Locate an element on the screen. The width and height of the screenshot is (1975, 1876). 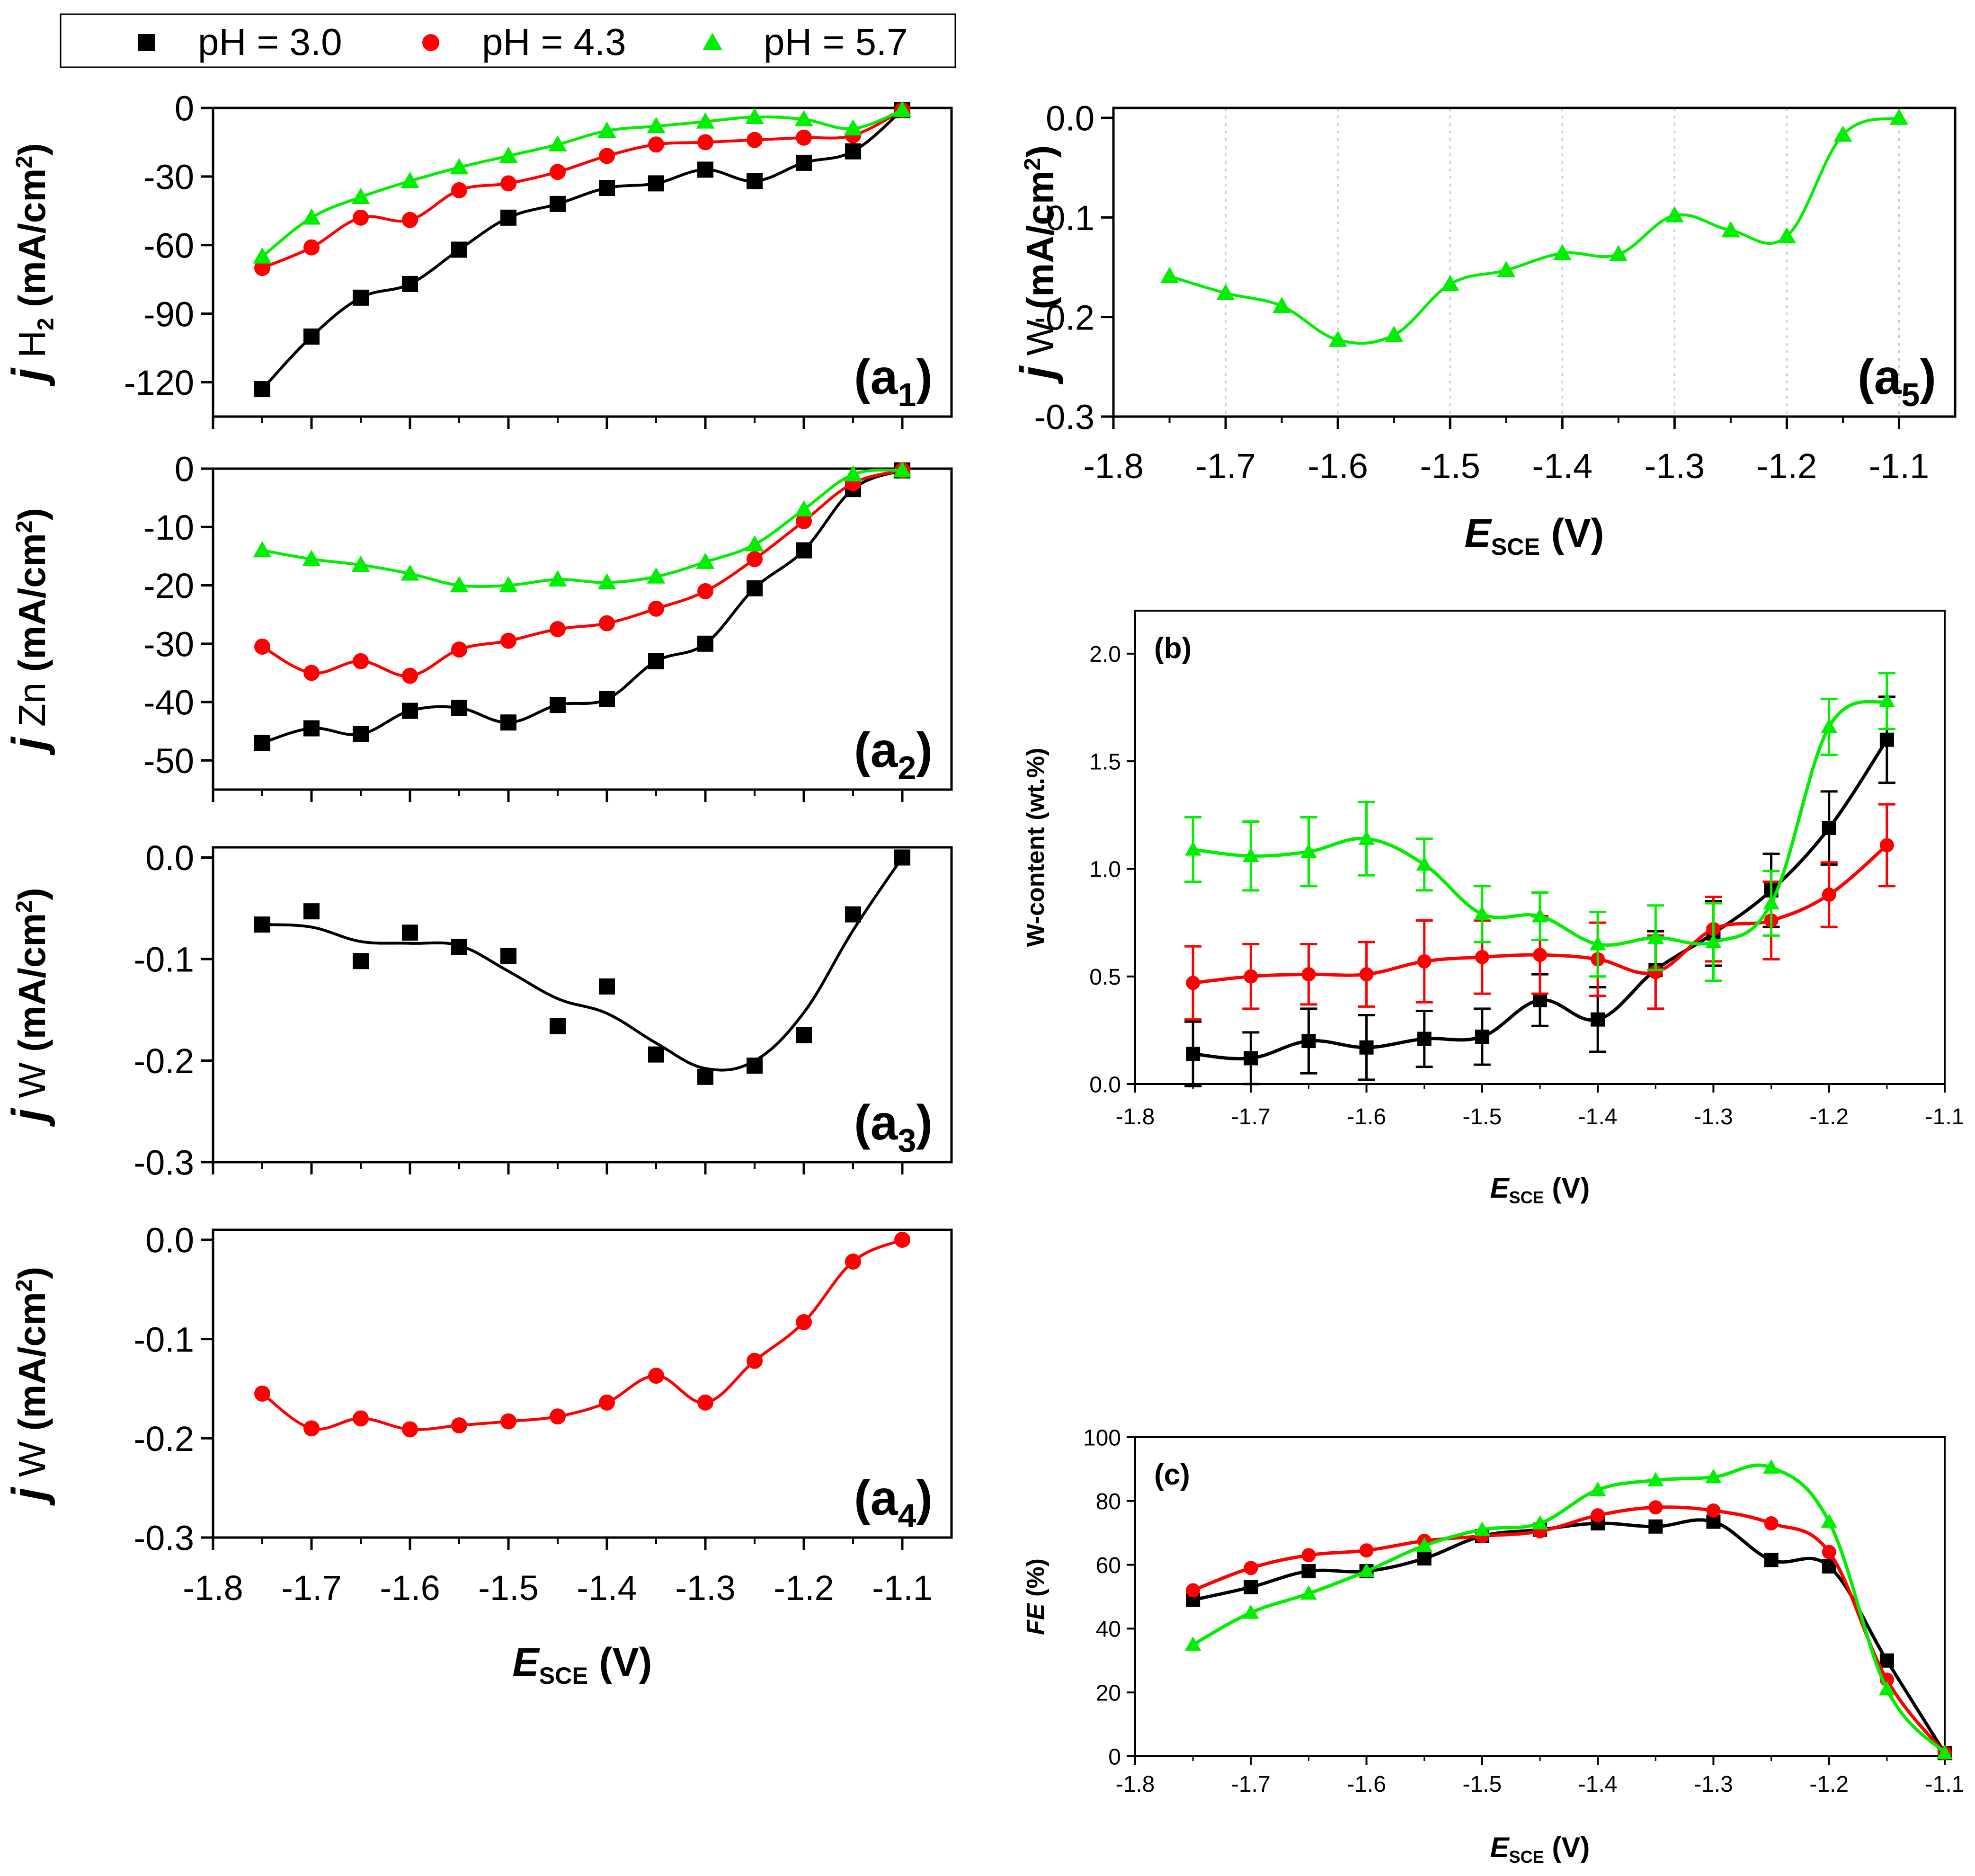
y-tick-label: -0.3 is located at coordinates (163, 1163).